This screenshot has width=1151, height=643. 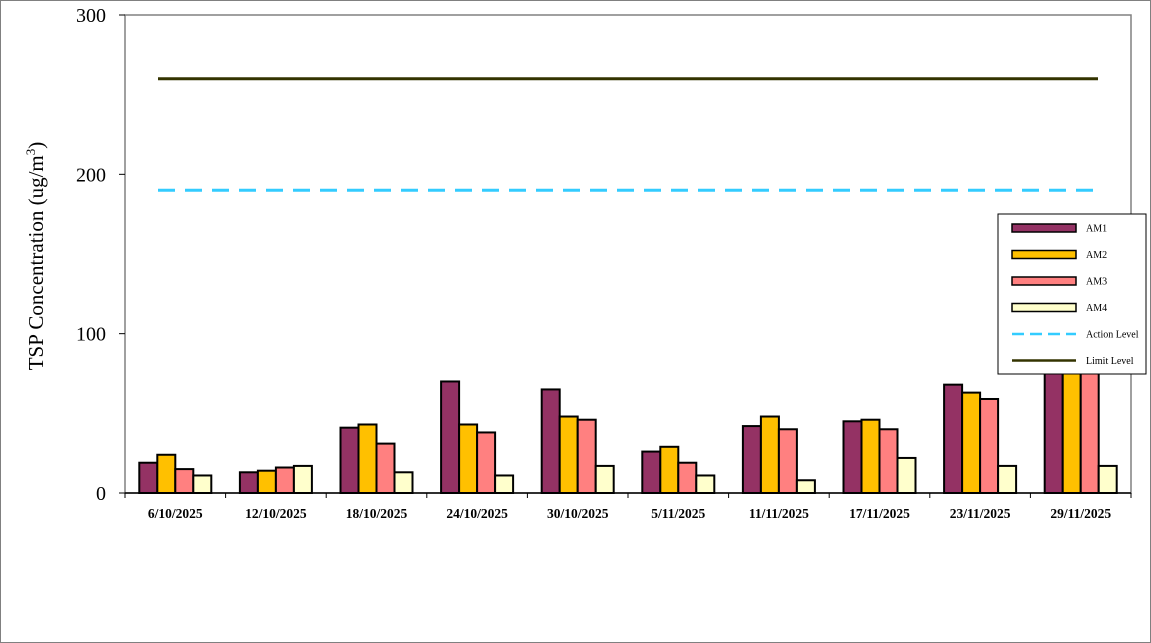 I want to click on legend-swatch-am3, so click(x=1044, y=281).